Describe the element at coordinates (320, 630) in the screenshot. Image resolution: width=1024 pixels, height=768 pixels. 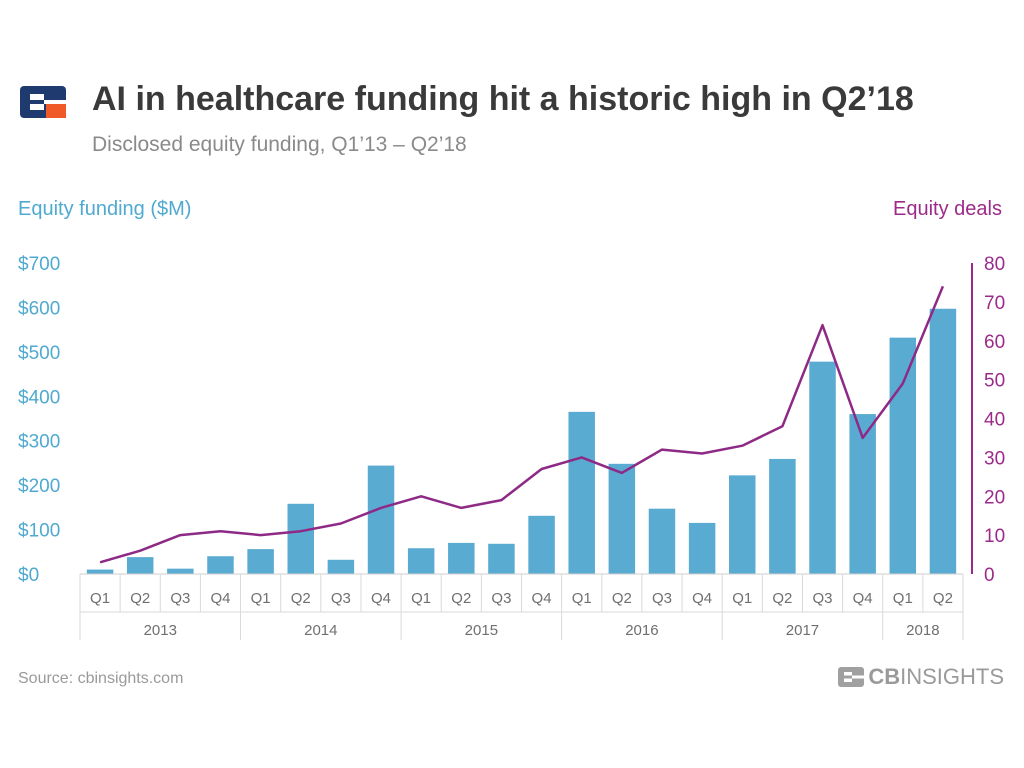
I see `year-label: 2014` at that location.